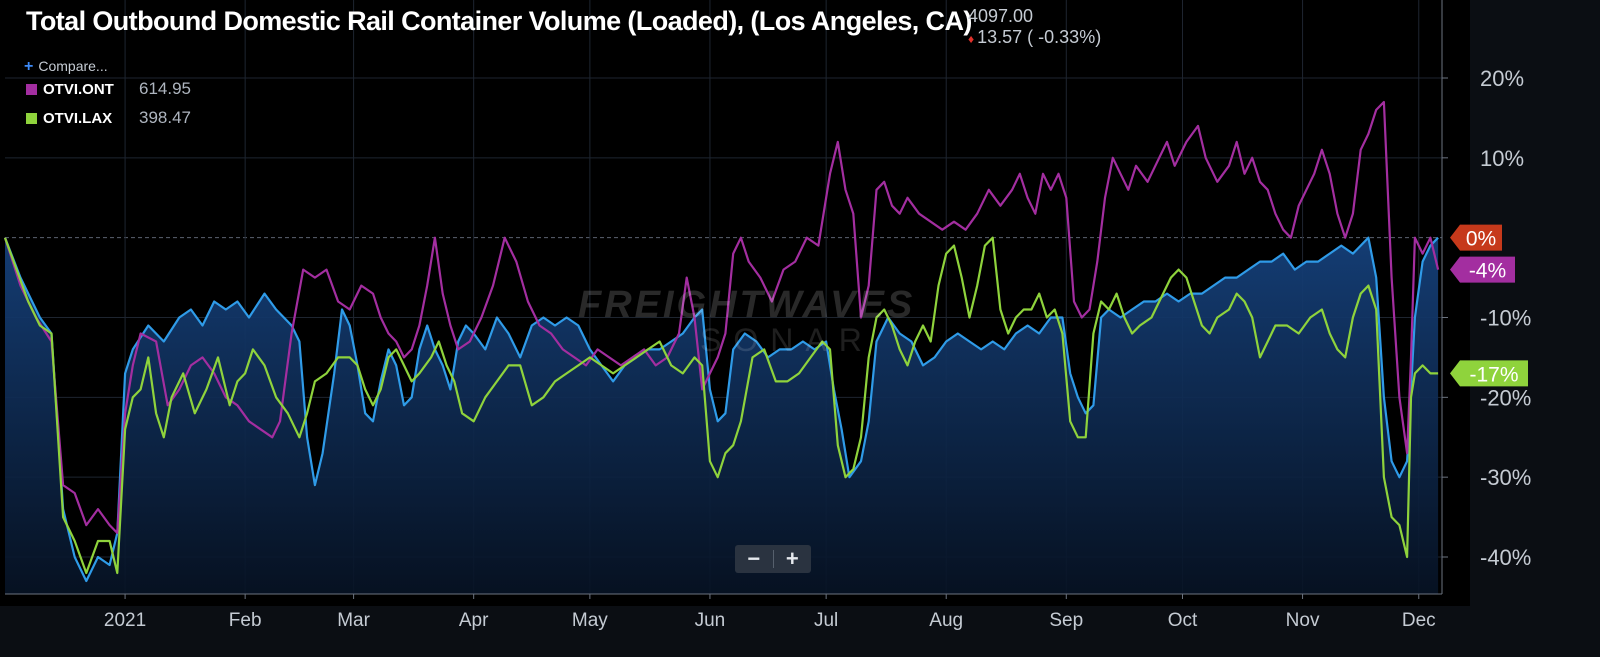 This screenshot has width=1600, height=657. I want to click on down-arrow-icon: ♦, so click(971, 39).